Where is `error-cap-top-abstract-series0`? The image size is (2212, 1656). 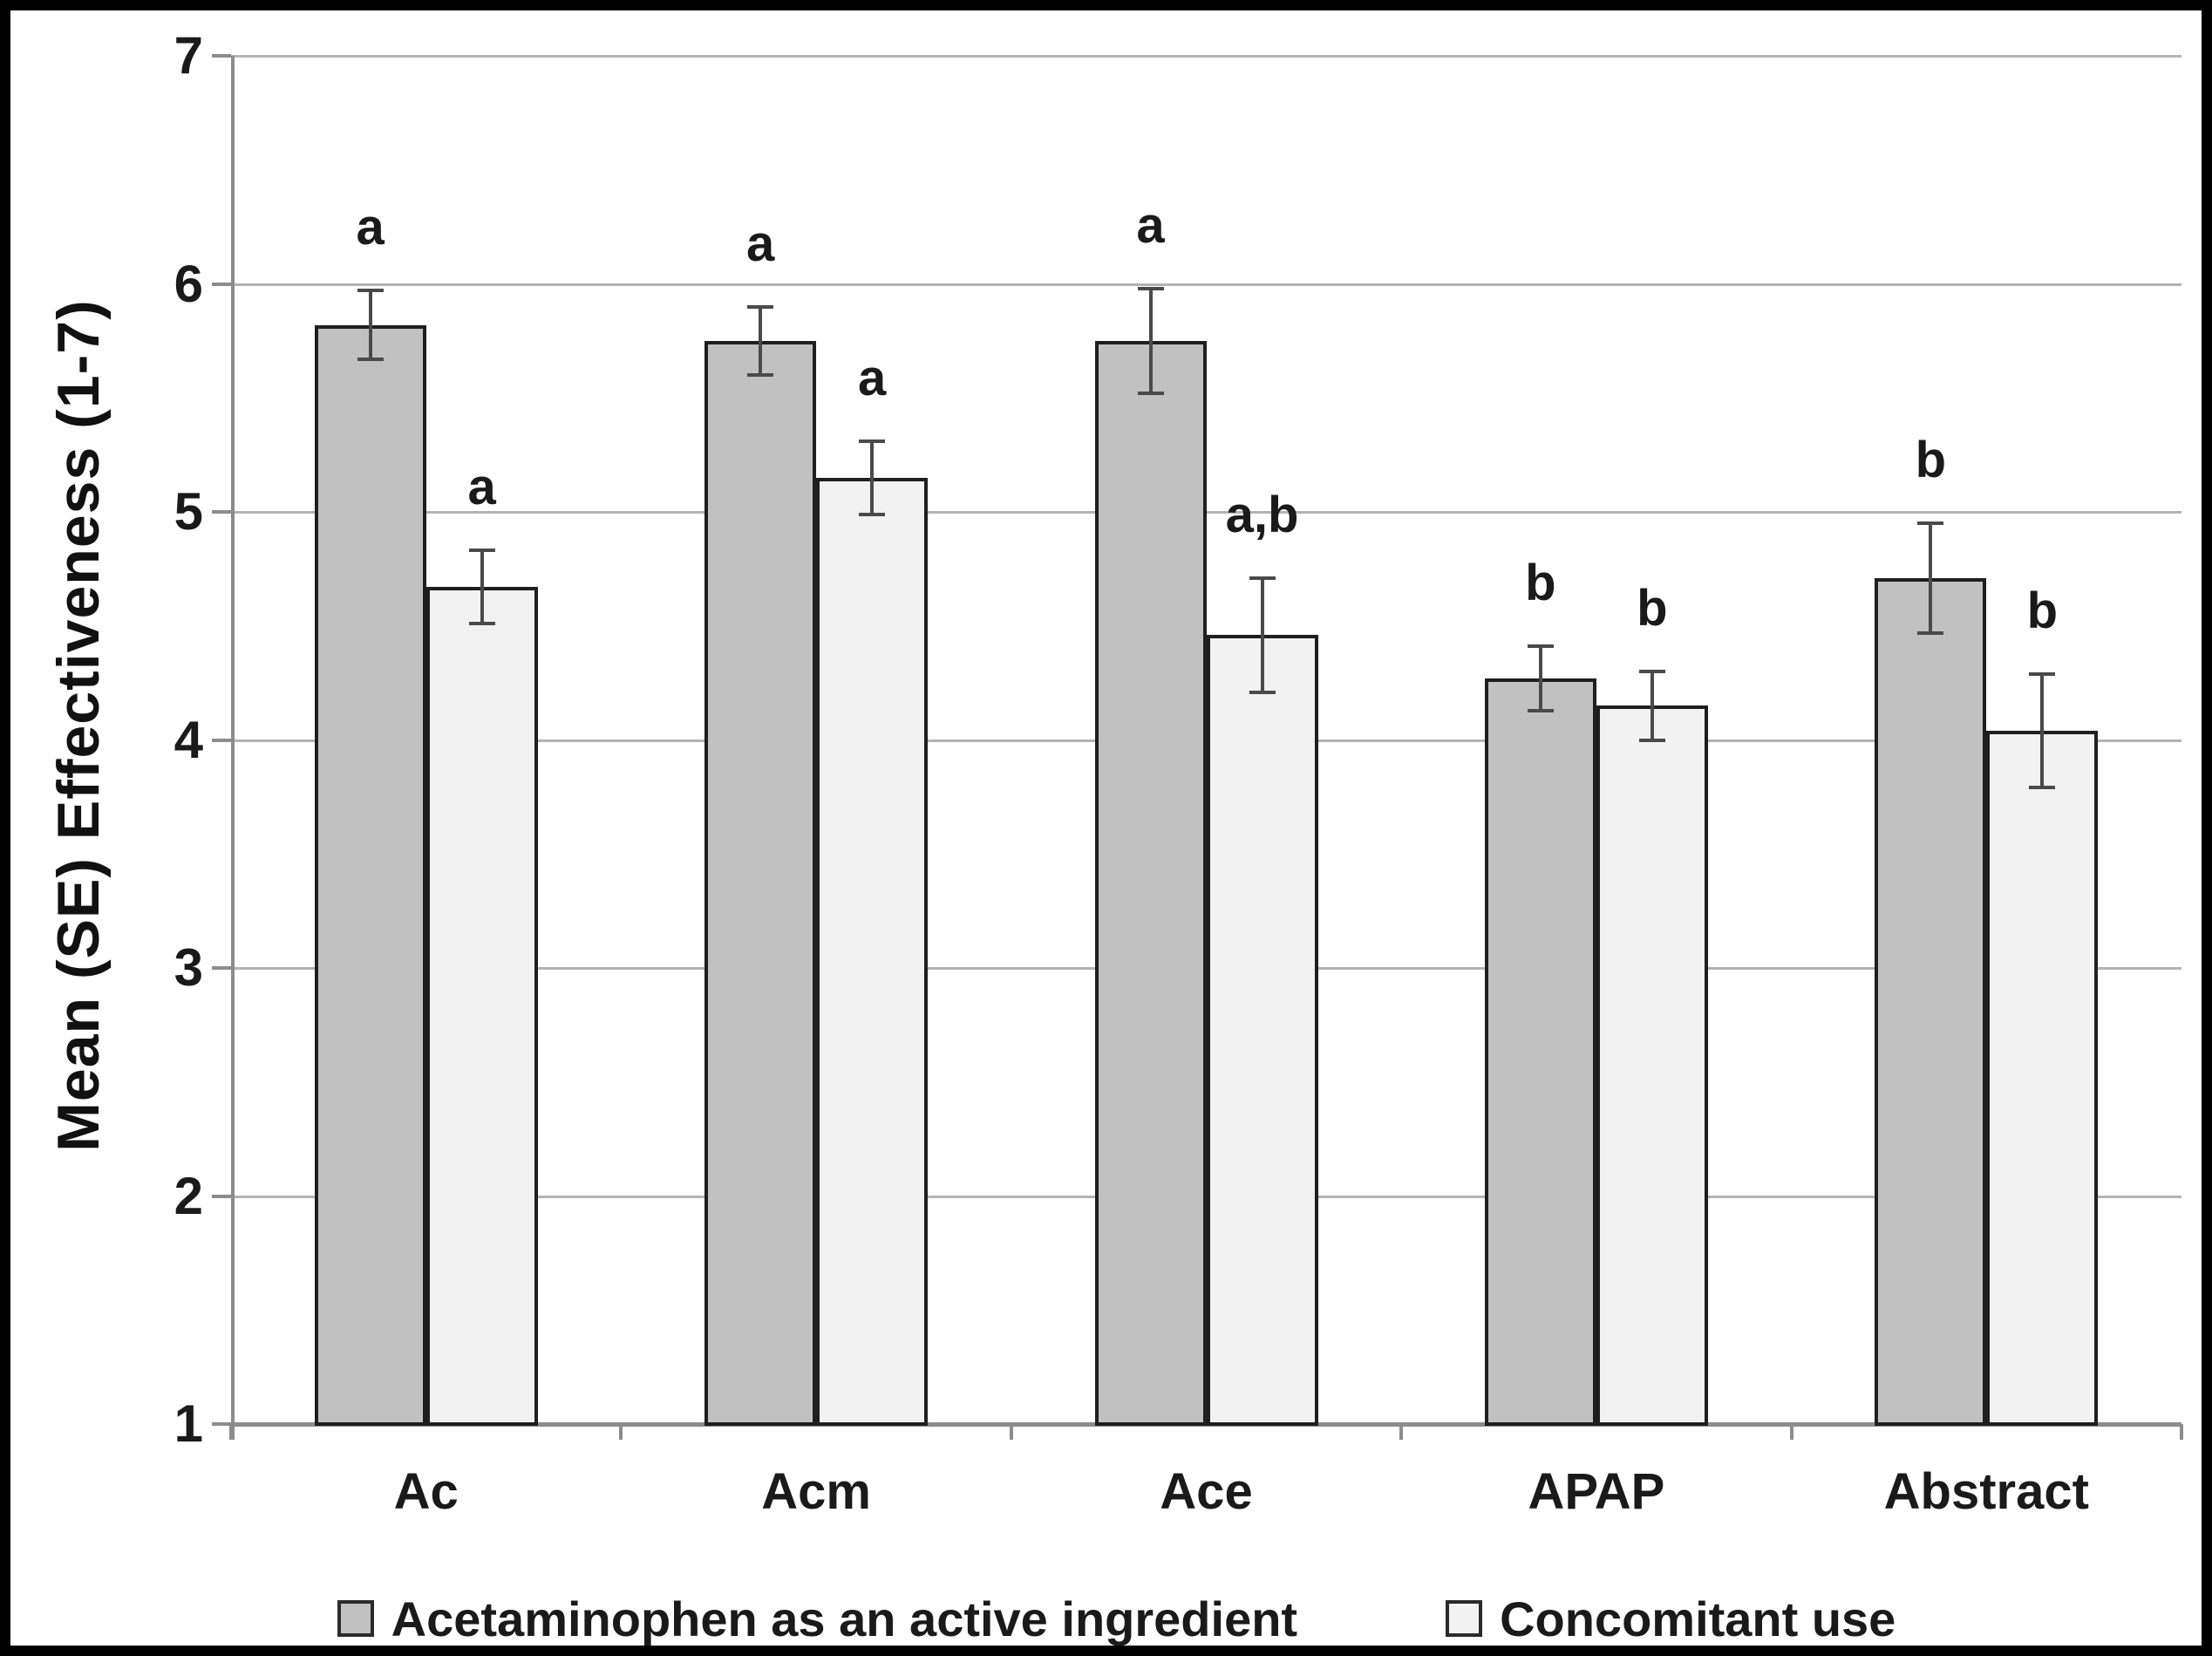 error-cap-top-abstract-series0 is located at coordinates (1930, 523).